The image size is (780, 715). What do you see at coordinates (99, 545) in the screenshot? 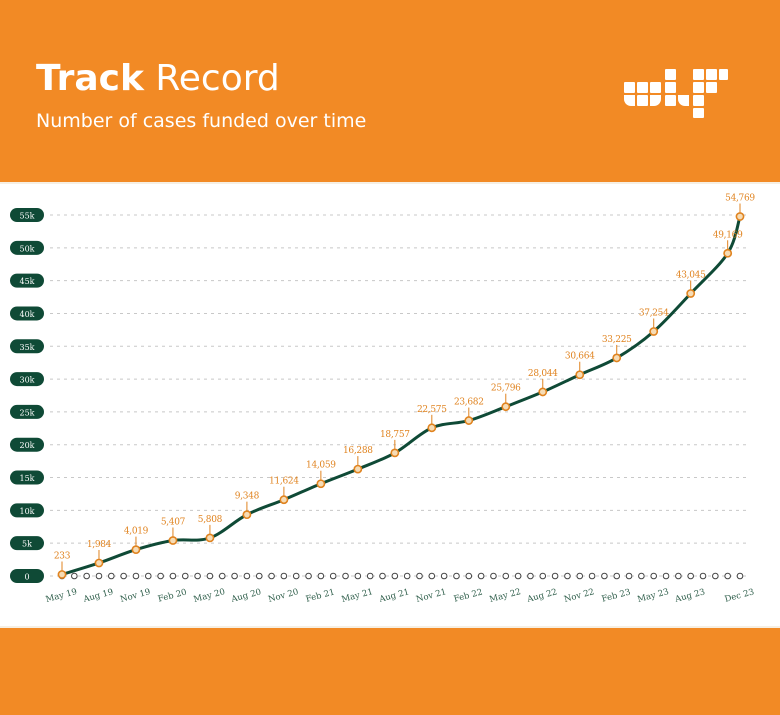
I see `data-label: 1,984` at bounding box center [99, 545].